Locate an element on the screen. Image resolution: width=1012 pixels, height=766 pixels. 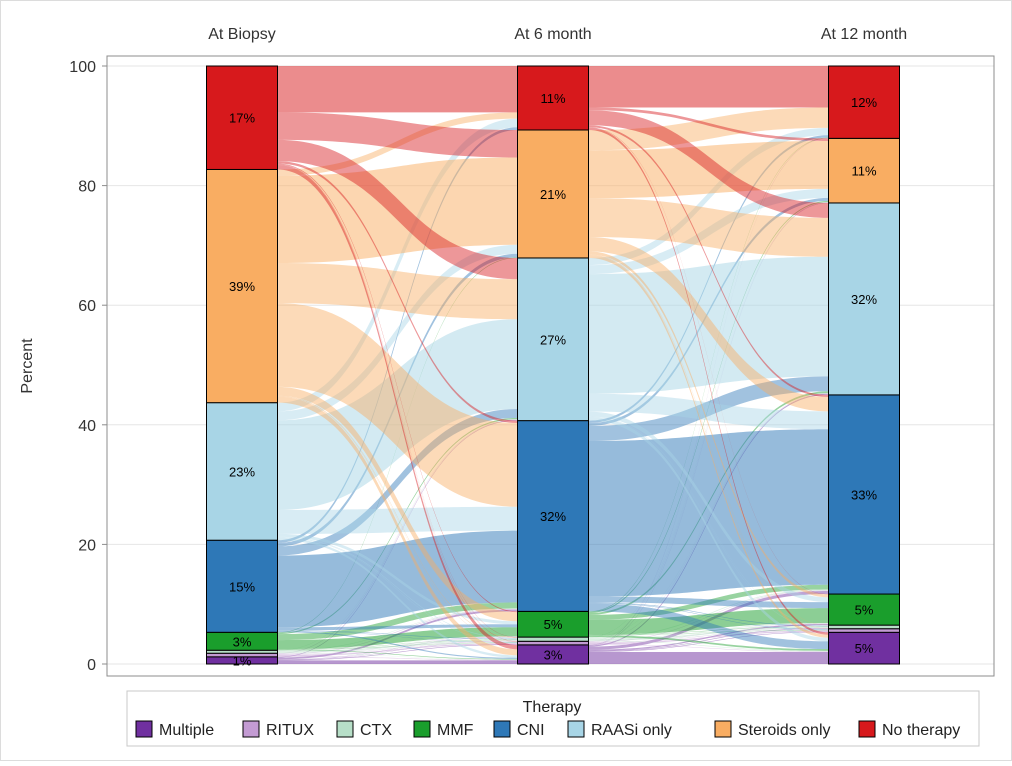
flow-mmf-to-mmf-t2 is located at coordinates (708, 621).